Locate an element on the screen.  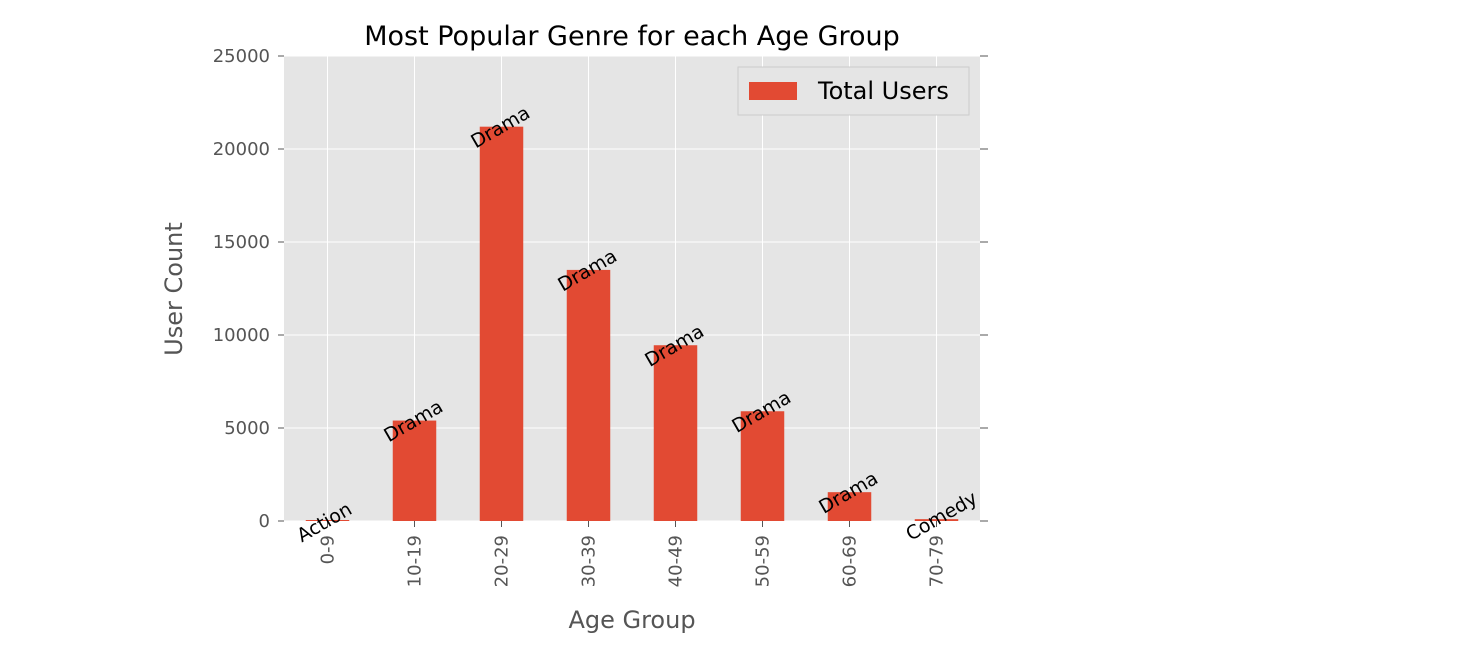
x-tick-label: 70-79 is located at coordinates (937, 561).